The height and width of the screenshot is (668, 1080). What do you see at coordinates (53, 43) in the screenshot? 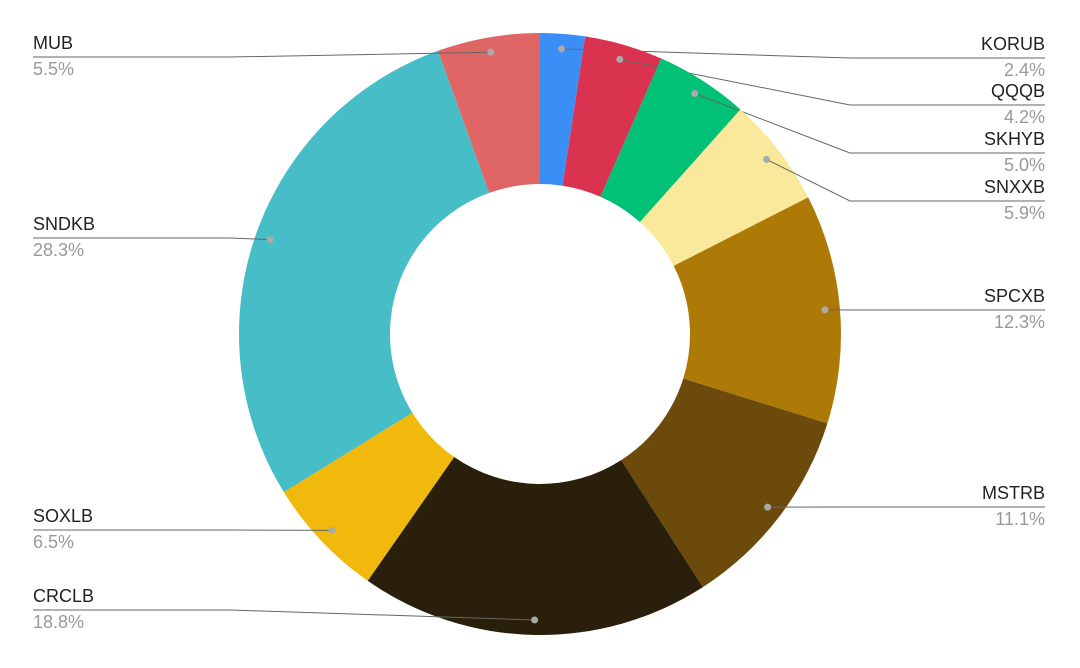
I see `slice-label: MUB` at bounding box center [53, 43].